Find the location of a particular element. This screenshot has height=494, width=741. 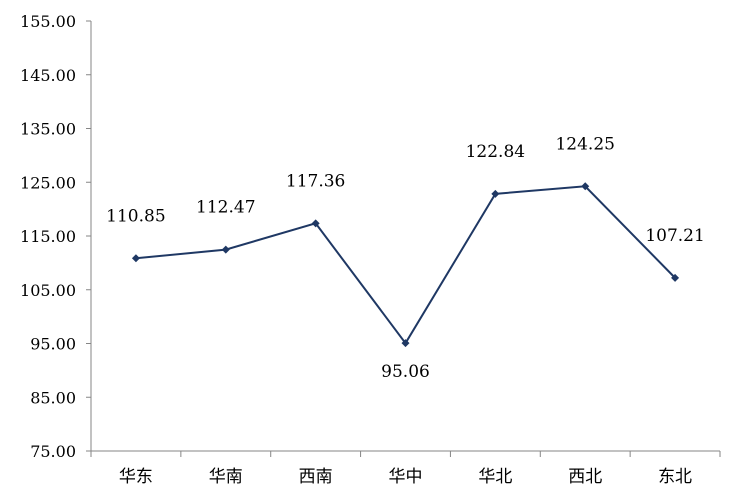

x-tick-label: 西北 is located at coordinates (585, 477).